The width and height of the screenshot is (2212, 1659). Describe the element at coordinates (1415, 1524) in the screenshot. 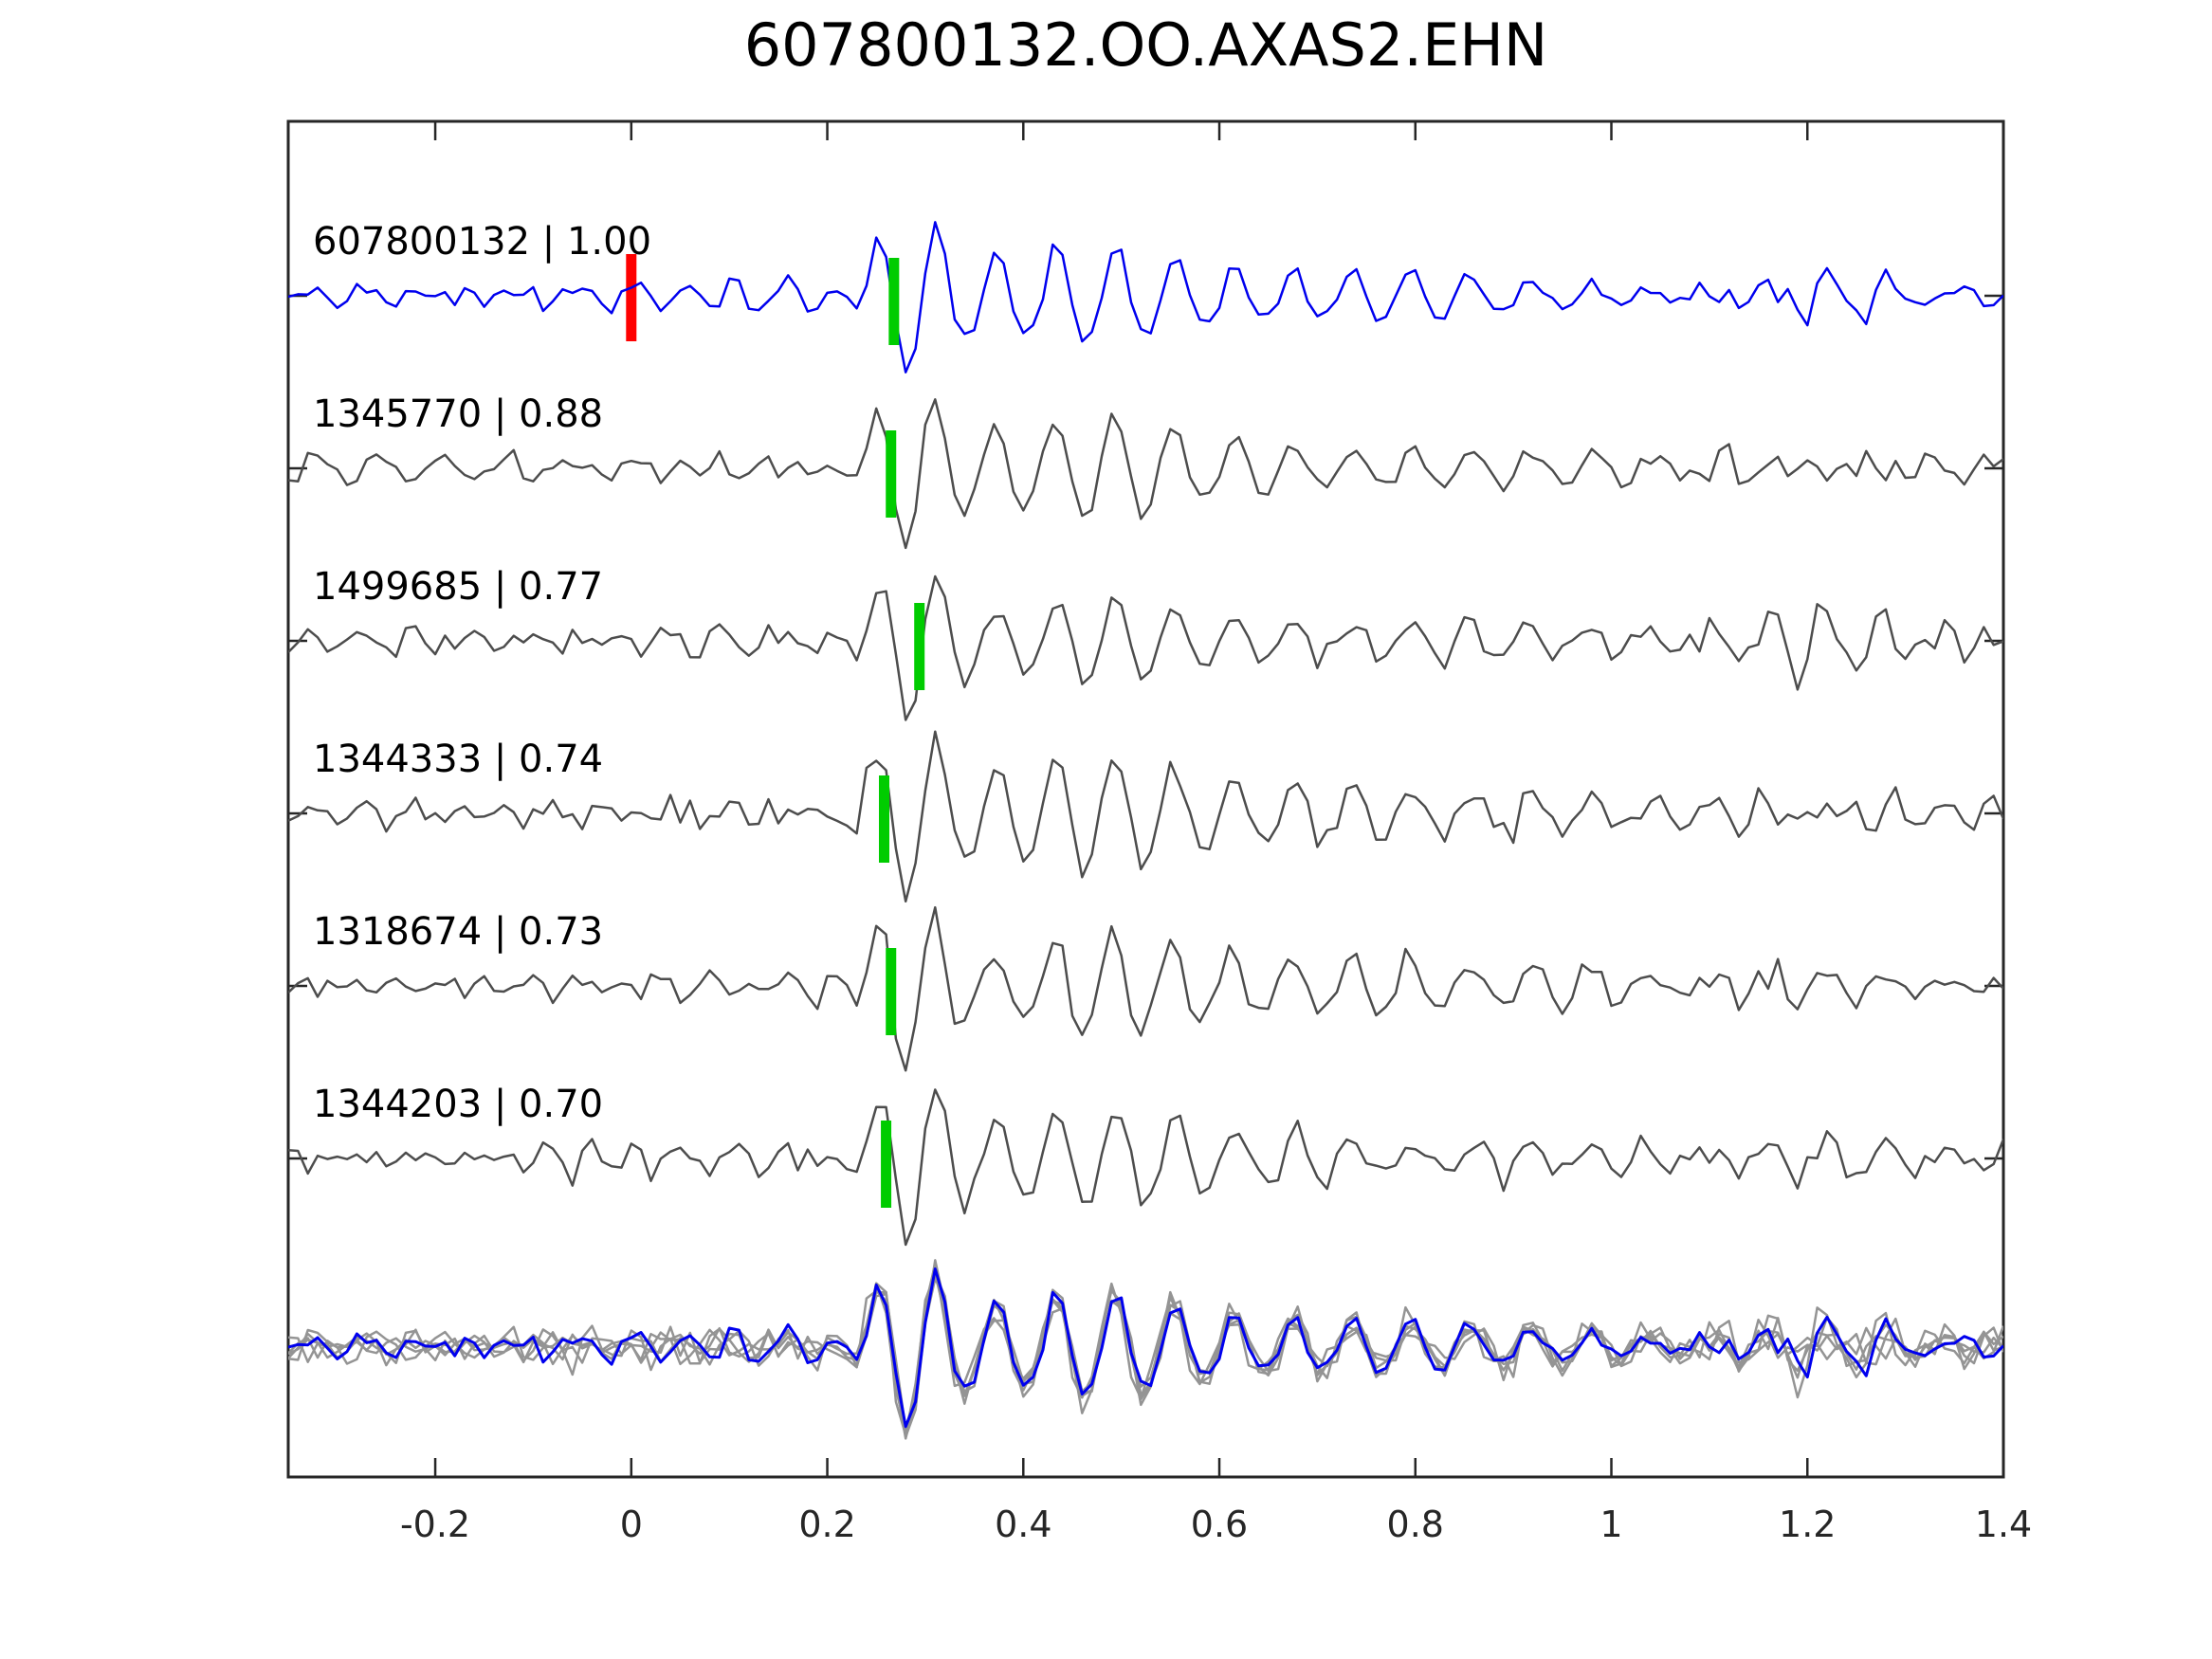

I see `xtick-label-5: 0.8` at that location.